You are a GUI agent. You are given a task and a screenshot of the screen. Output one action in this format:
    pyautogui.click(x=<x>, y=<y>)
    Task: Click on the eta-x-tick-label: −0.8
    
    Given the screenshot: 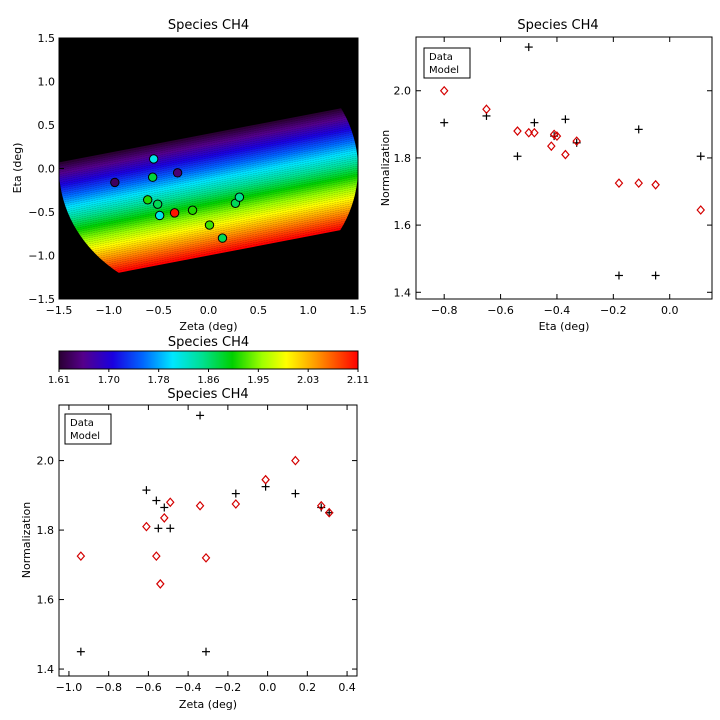 What is the action you would take?
    pyautogui.click(x=444, y=310)
    